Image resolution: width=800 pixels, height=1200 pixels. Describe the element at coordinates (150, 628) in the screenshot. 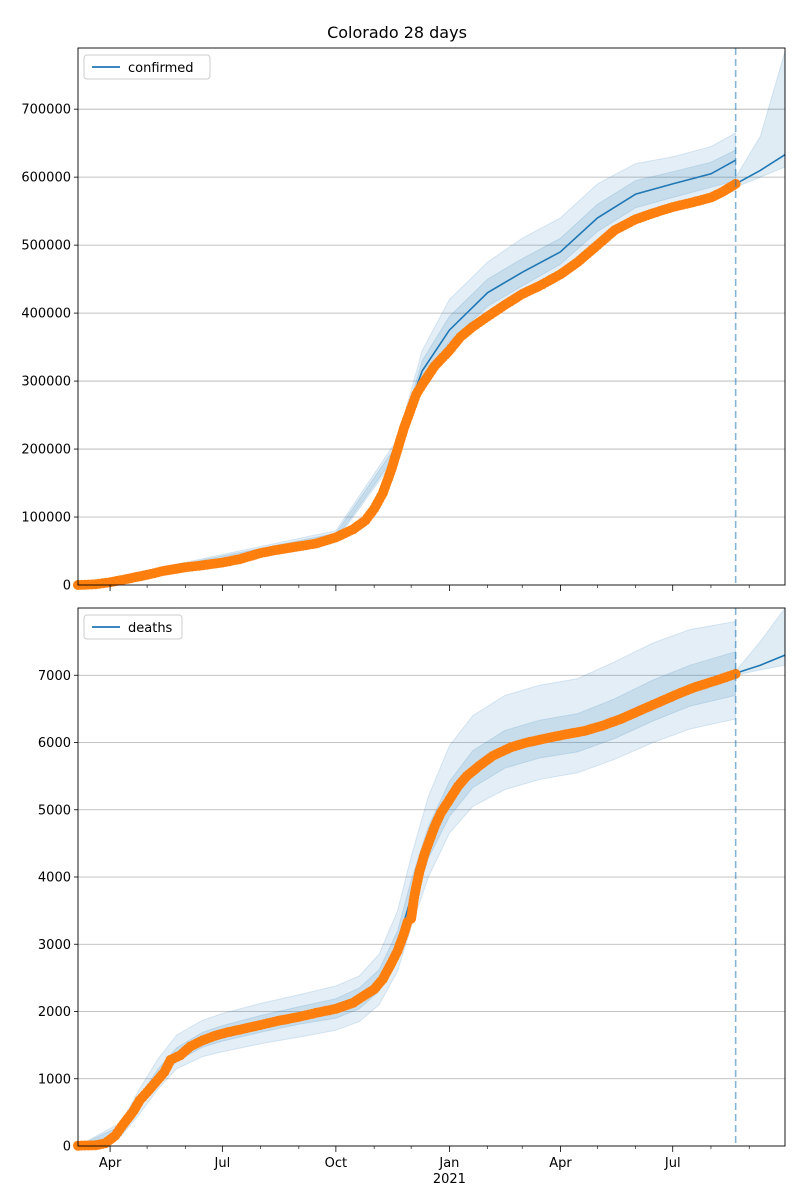

I see `legend-label: deaths` at that location.